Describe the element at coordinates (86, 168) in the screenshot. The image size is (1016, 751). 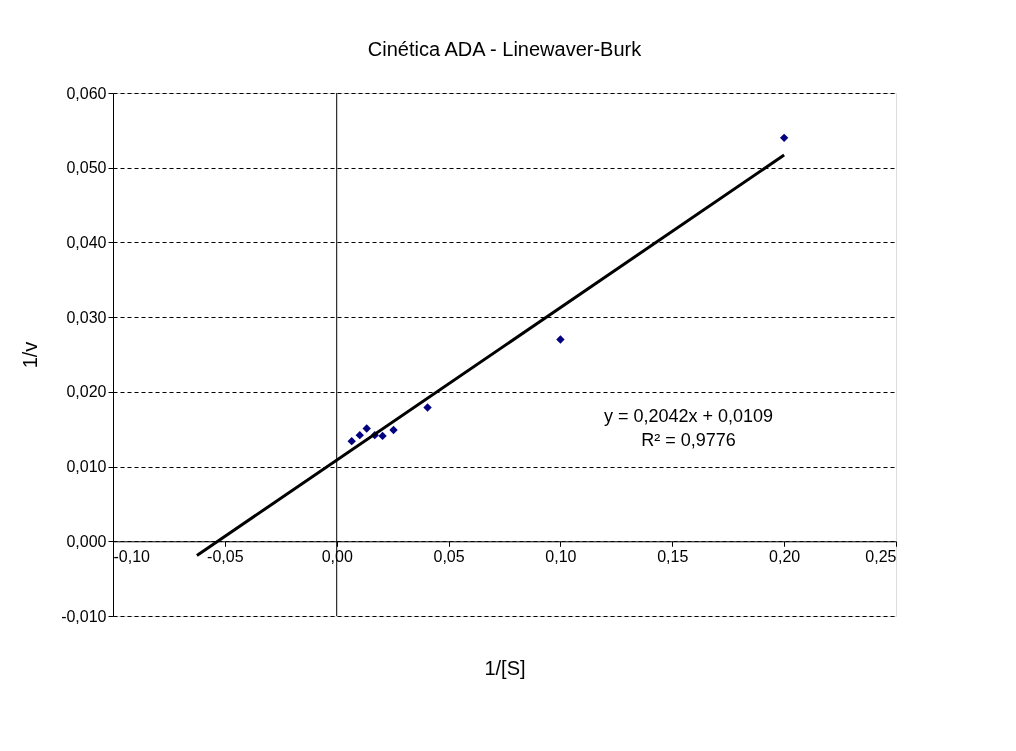
I see `y-tick-label: 0,050` at that location.